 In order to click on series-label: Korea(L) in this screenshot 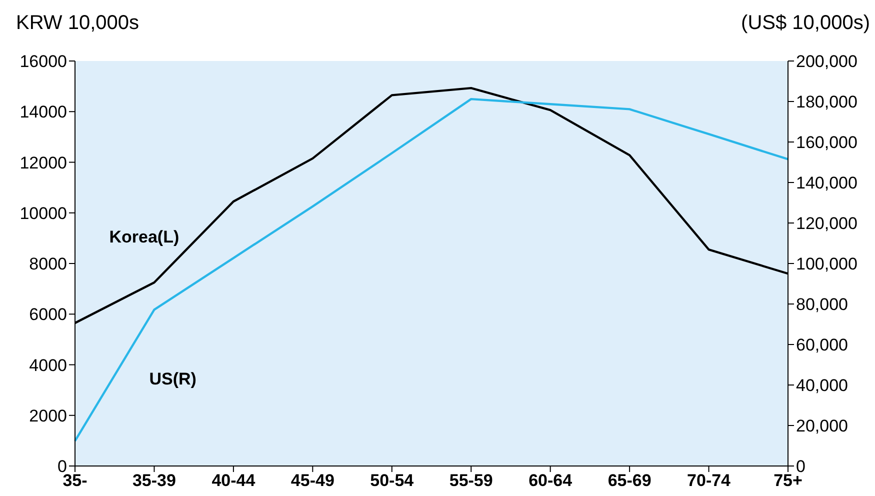, I will do `click(144, 236)`.